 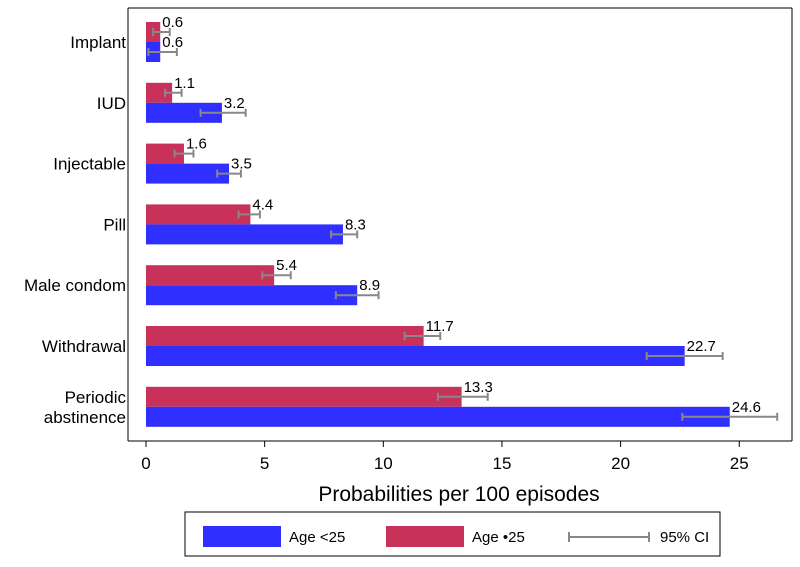 What do you see at coordinates (184, 83) in the screenshot?
I see `data-label-age-25-plus-1: 1.1` at bounding box center [184, 83].